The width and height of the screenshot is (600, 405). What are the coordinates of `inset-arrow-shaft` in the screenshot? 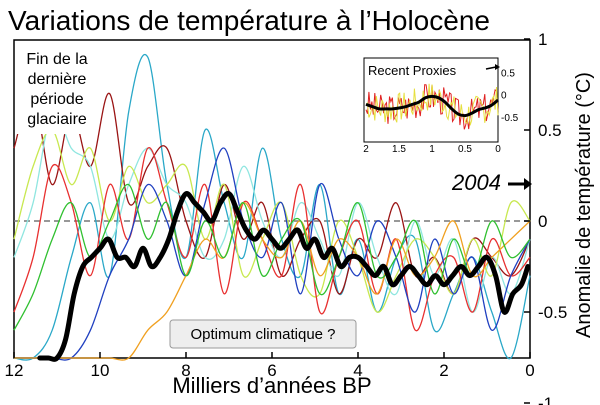 It's located at (491, 68).